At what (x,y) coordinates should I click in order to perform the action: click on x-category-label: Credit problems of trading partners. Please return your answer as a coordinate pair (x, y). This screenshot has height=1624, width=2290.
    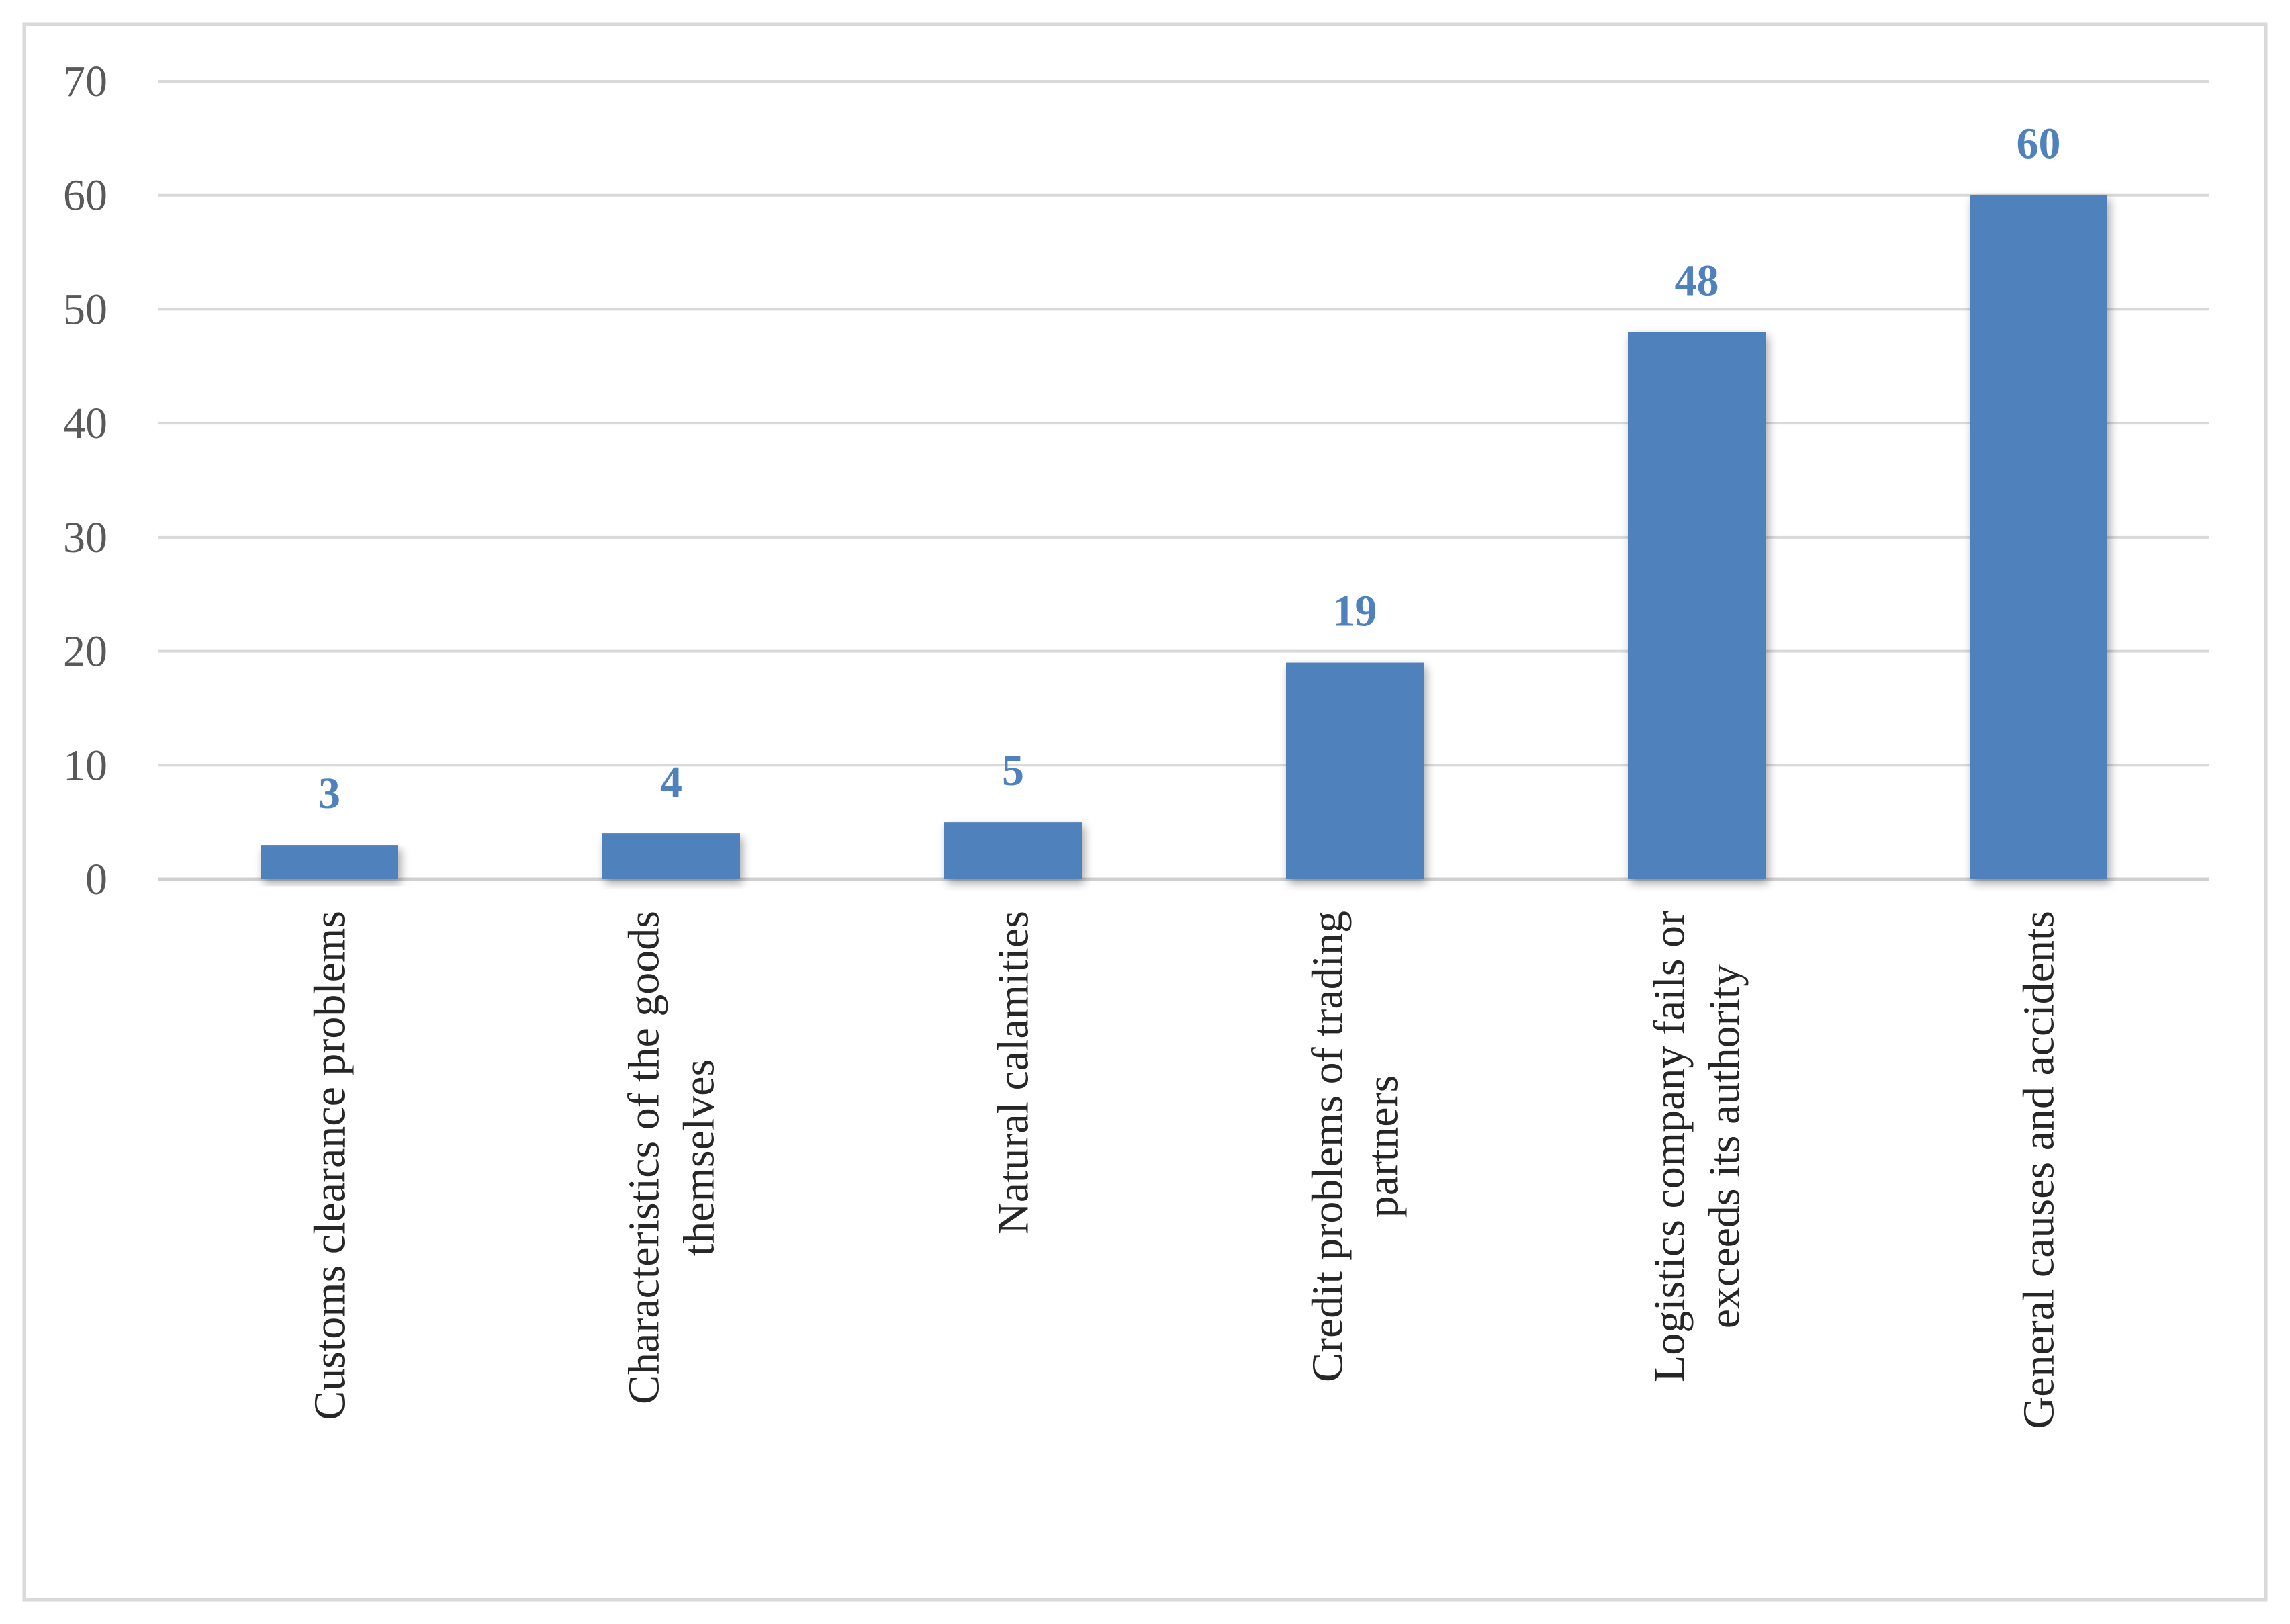
    Looking at the image, I should click on (1355, 1146).